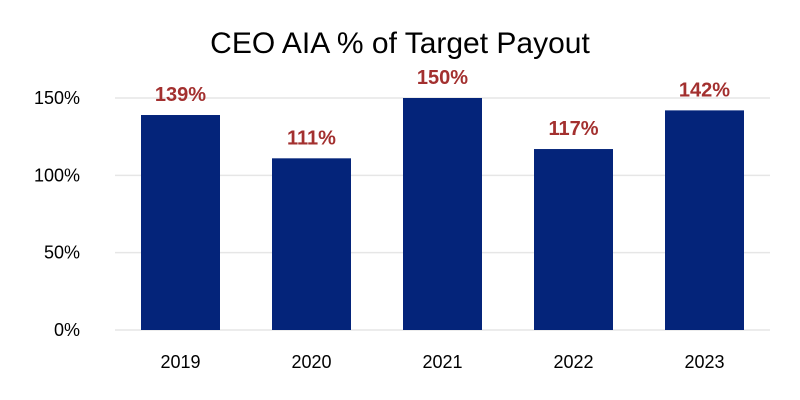 The height and width of the screenshot is (400, 800). I want to click on y-tick-label: 50%, so click(62, 253).